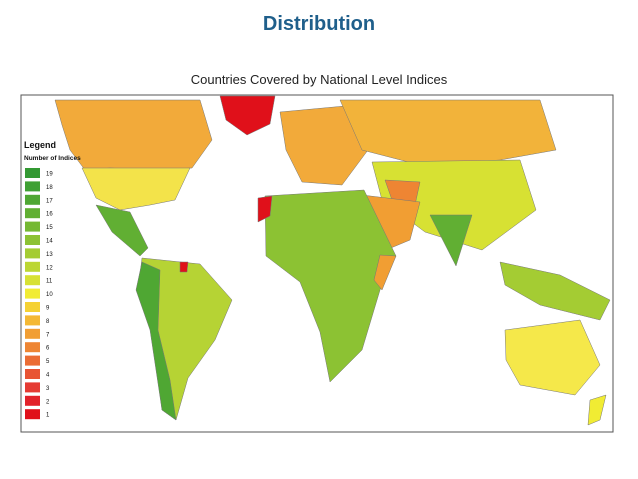  I want to click on australia, so click(552, 357).